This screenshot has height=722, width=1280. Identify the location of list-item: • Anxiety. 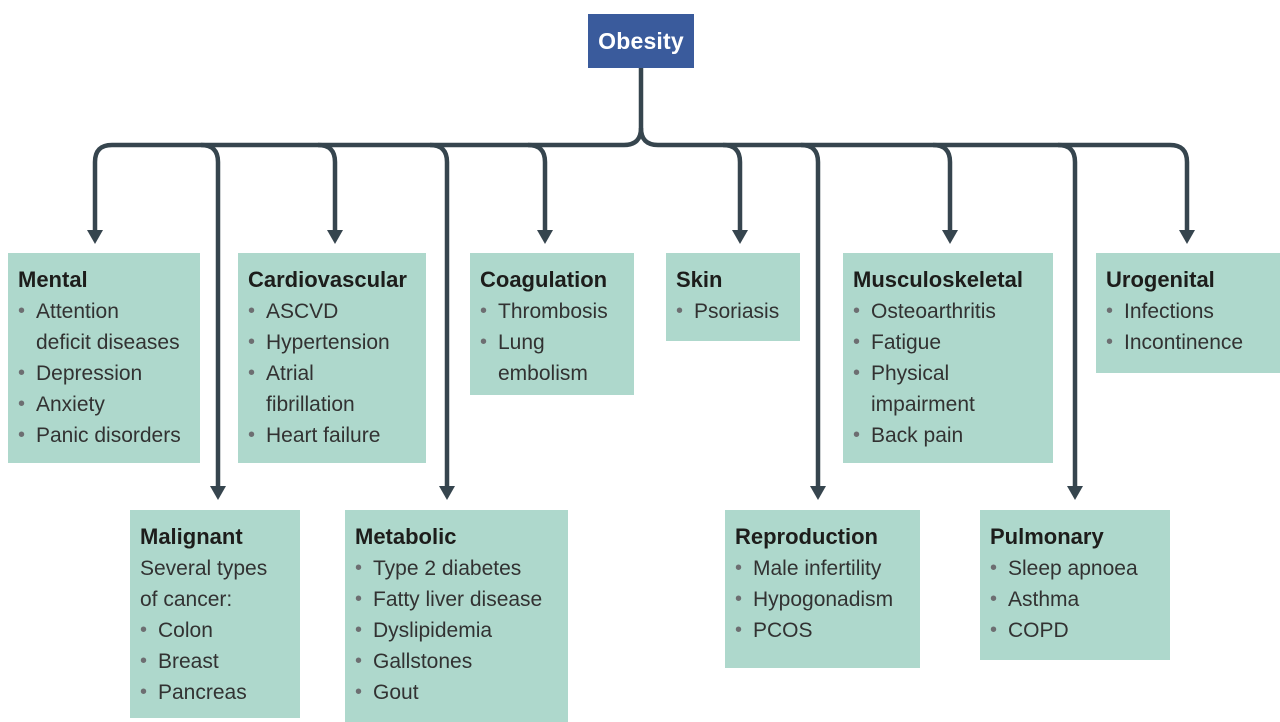
(104, 404).